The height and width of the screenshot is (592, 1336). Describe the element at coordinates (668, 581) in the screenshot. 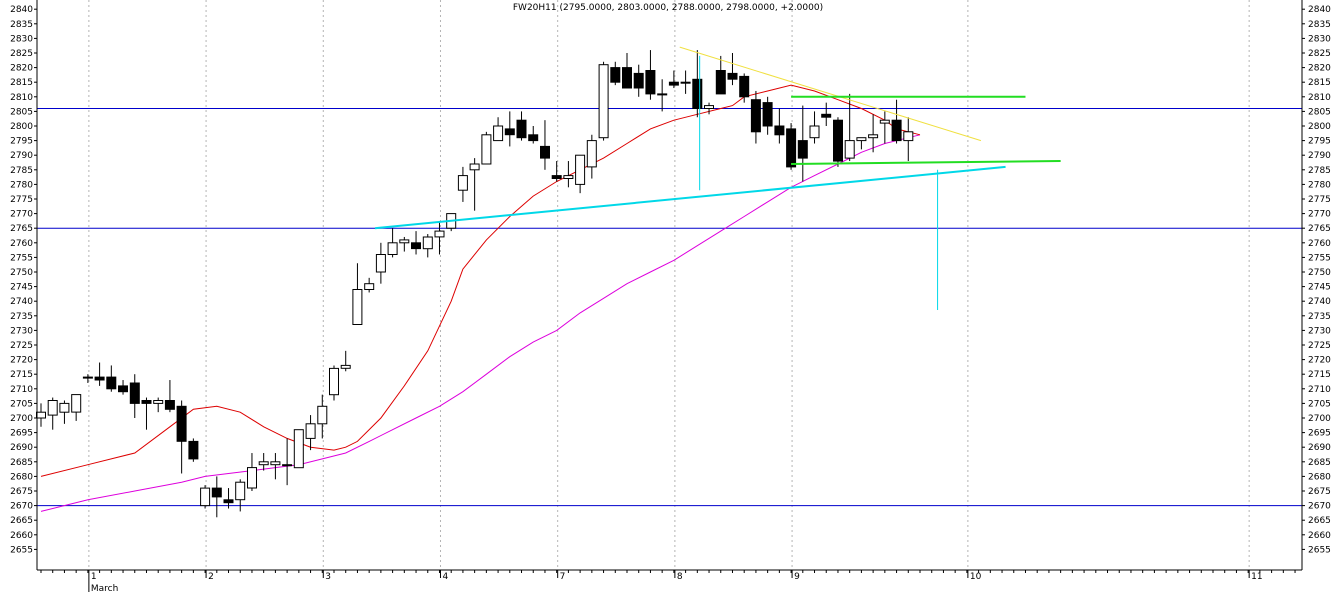

I see `x-axis: 1 2 3 4 7 8 9 10 11 March` at that location.